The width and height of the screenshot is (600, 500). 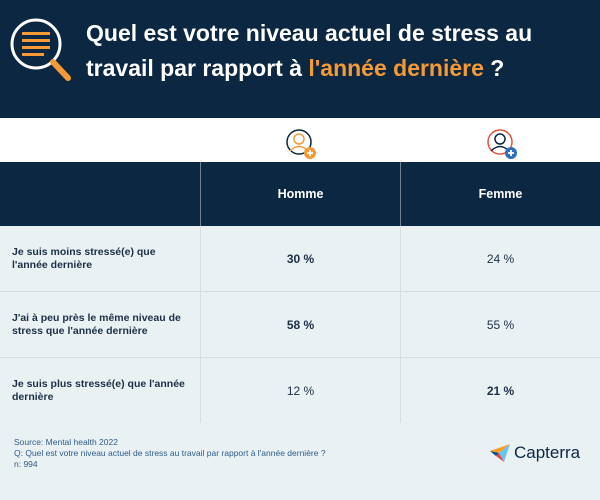 What do you see at coordinates (26, 464) in the screenshot?
I see `sample-line: n: 994` at bounding box center [26, 464].